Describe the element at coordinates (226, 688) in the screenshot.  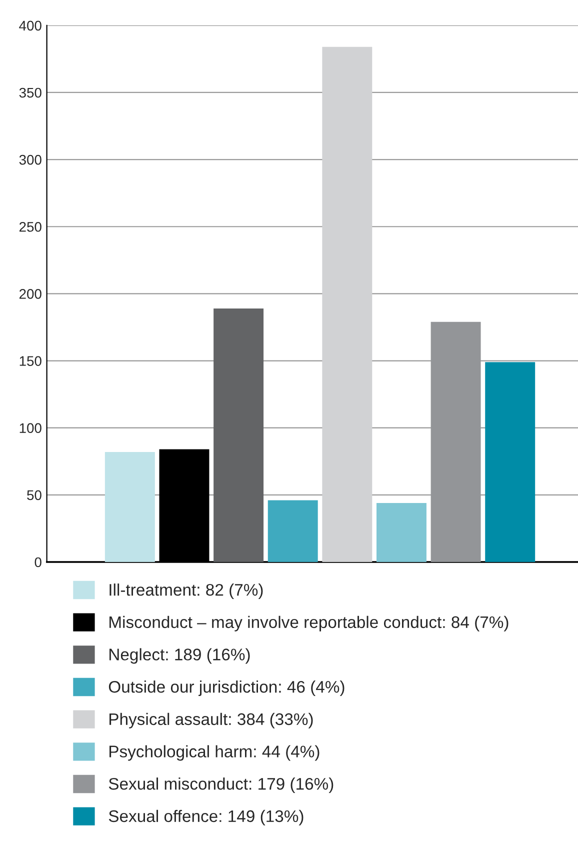
I see `legend-label: Outside our jurisdiction: 46 (4%)` at that location.